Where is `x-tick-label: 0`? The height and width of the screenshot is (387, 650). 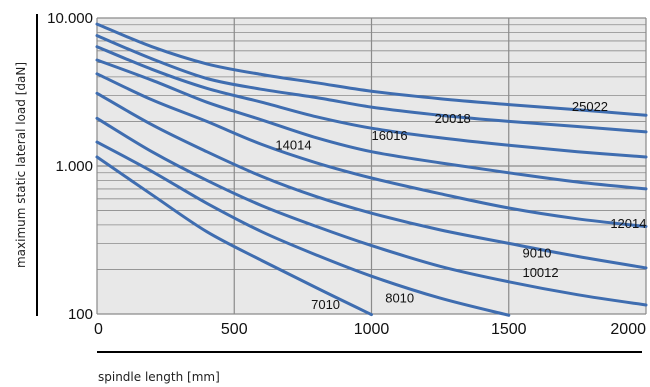 x-tick-label: 0 is located at coordinates (98, 329).